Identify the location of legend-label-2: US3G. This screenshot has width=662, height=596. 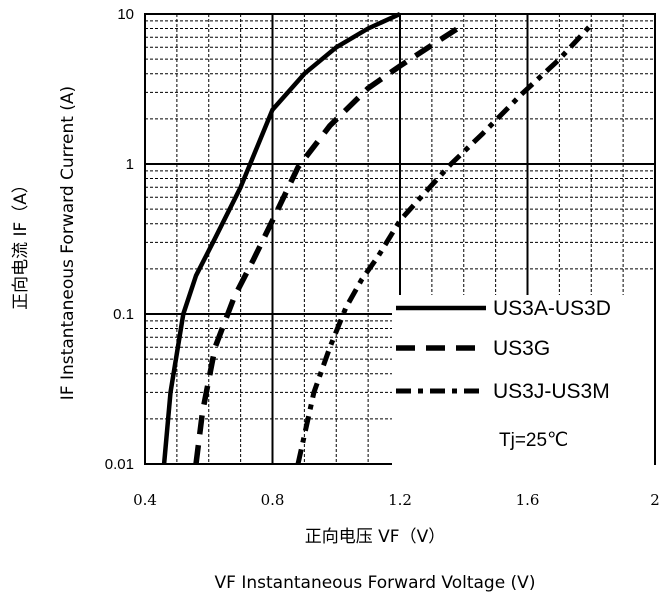
(521, 348).